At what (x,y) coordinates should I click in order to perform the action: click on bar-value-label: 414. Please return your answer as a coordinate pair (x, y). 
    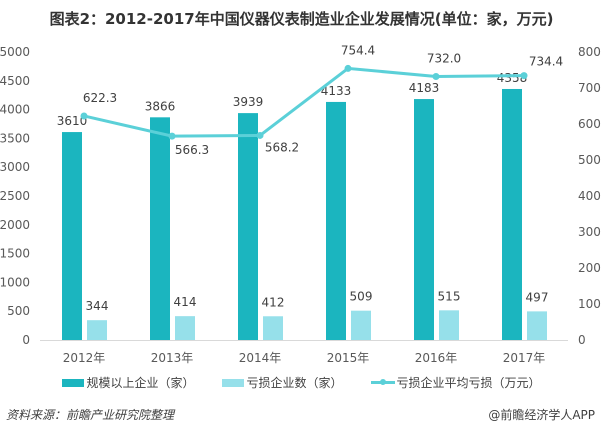
    Looking at the image, I should click on (185, 302).